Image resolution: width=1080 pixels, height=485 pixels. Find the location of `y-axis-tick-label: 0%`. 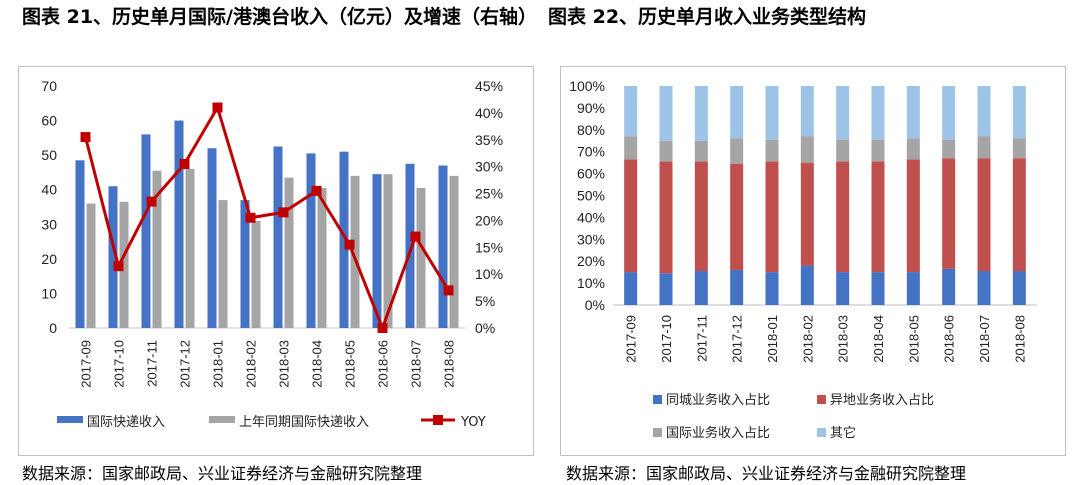

y-axis-tick-label: 0% is located at coordinates (595, 305).